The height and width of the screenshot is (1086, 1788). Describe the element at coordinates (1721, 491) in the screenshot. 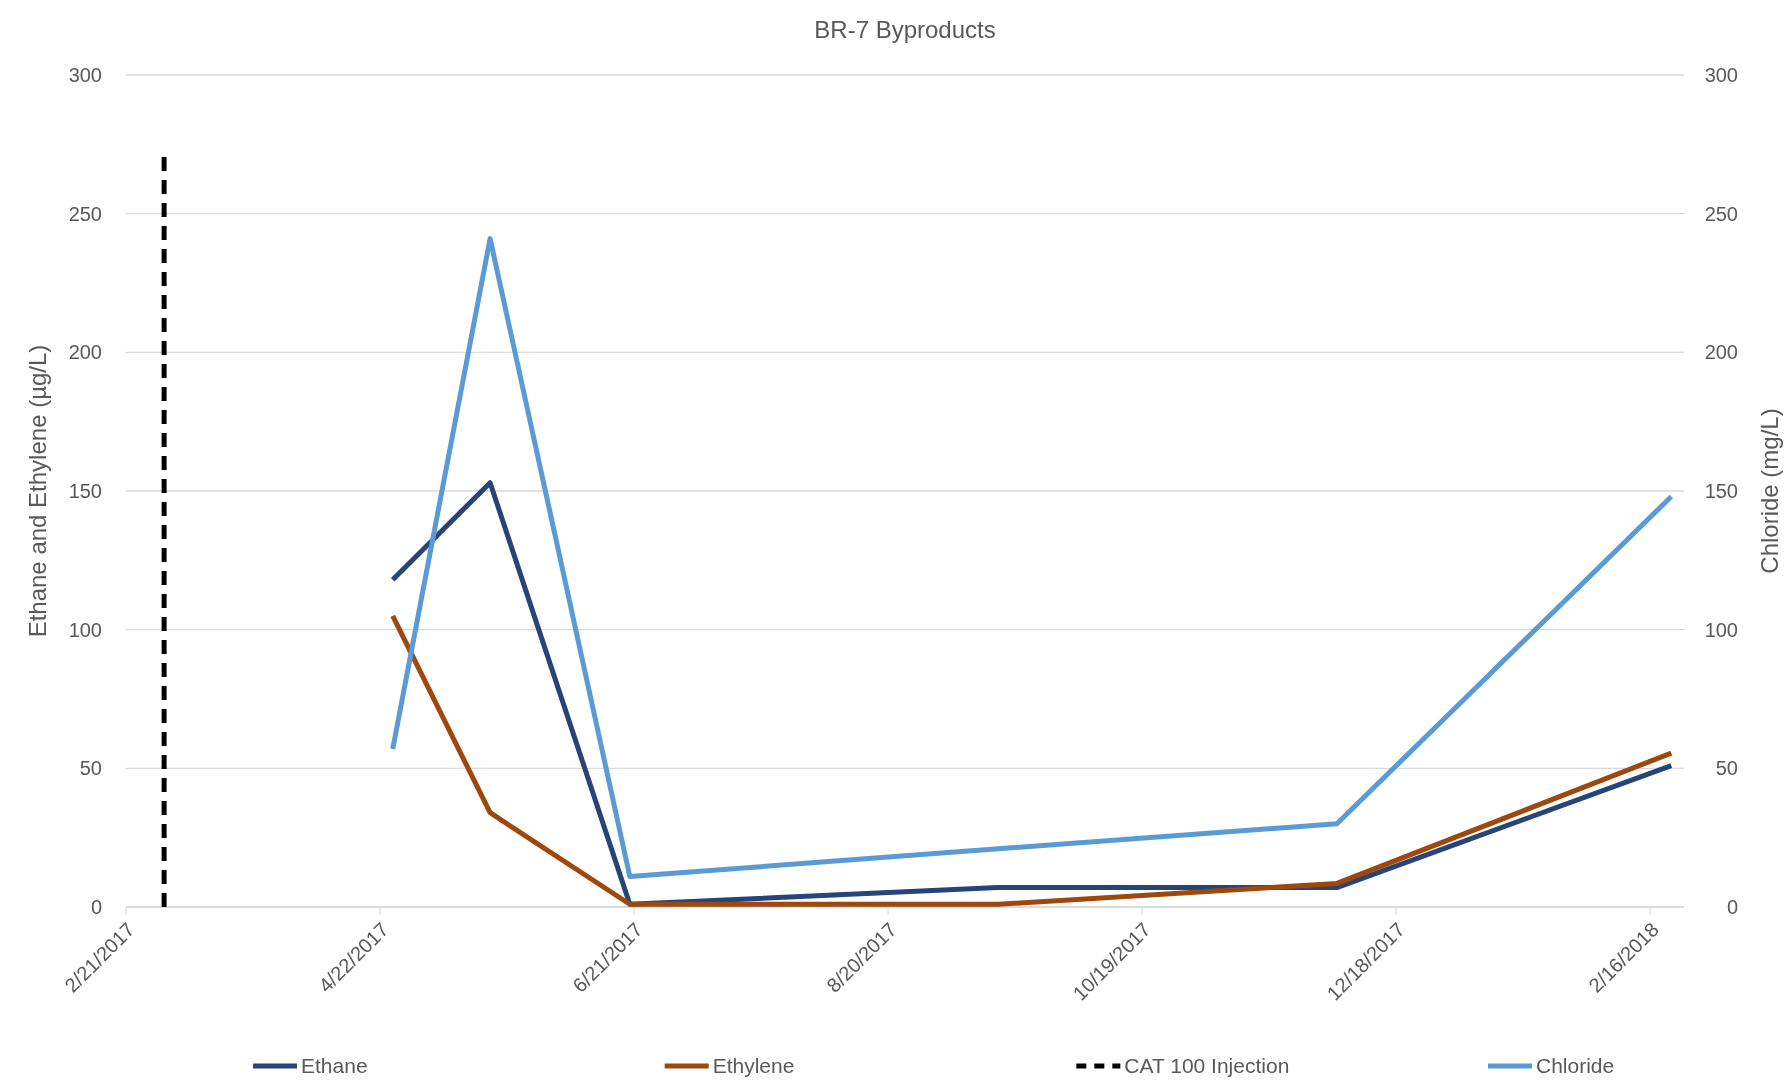

I see `y2-tick-label: 150` at that location.